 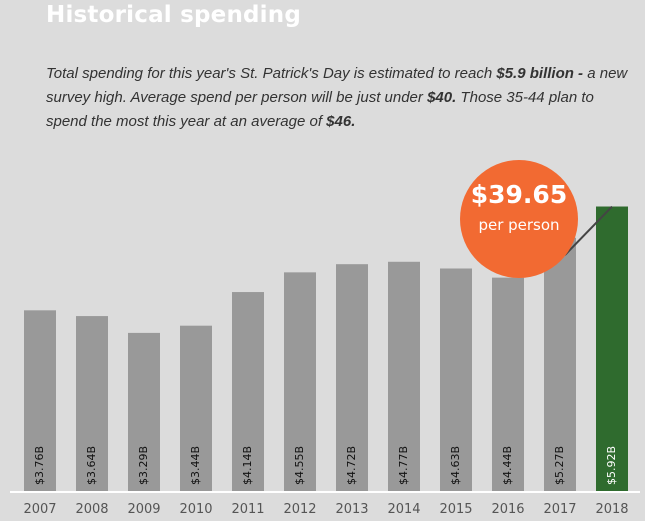 I want to click on per-person-callout: $39.65 per person, so click(x=519, y=219).